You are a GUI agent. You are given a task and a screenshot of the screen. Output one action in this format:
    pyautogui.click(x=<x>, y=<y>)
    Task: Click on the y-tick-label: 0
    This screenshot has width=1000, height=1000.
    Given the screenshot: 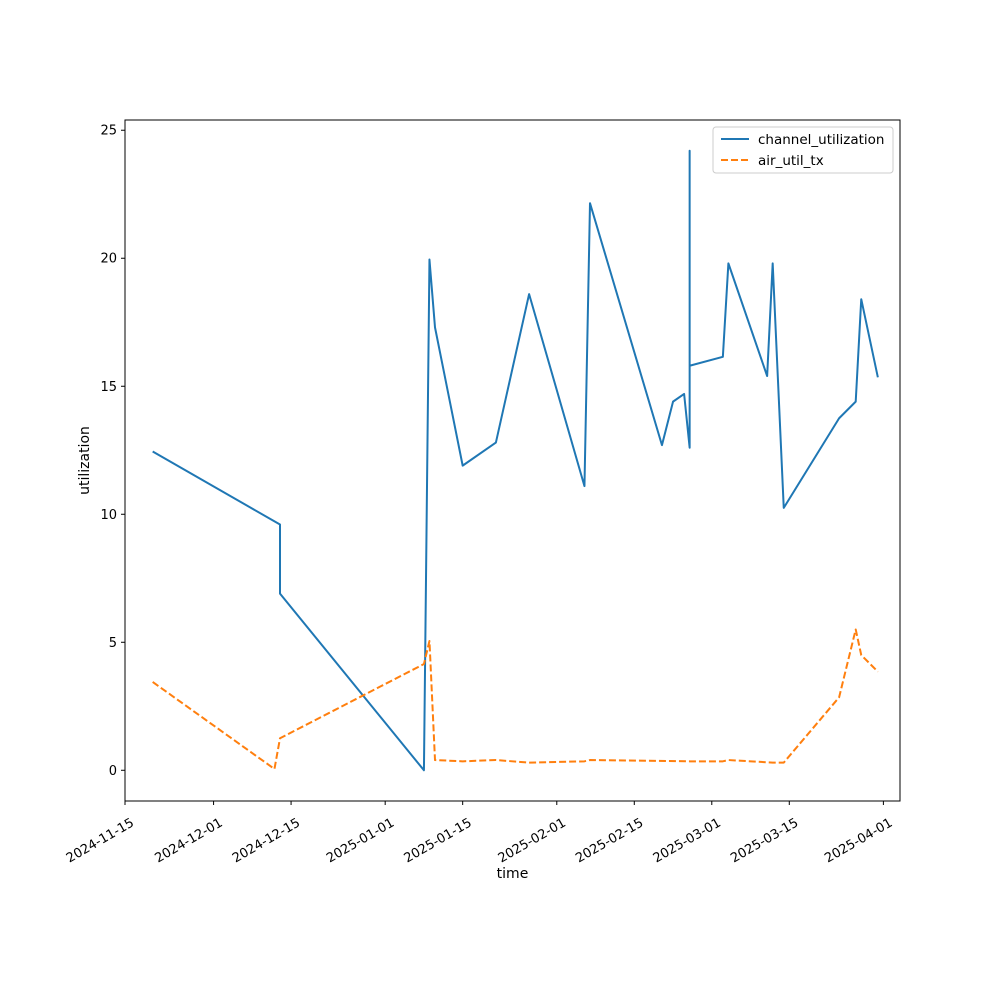 What is the action you would take?
    pyautogui.click(x=113, y=771)
    